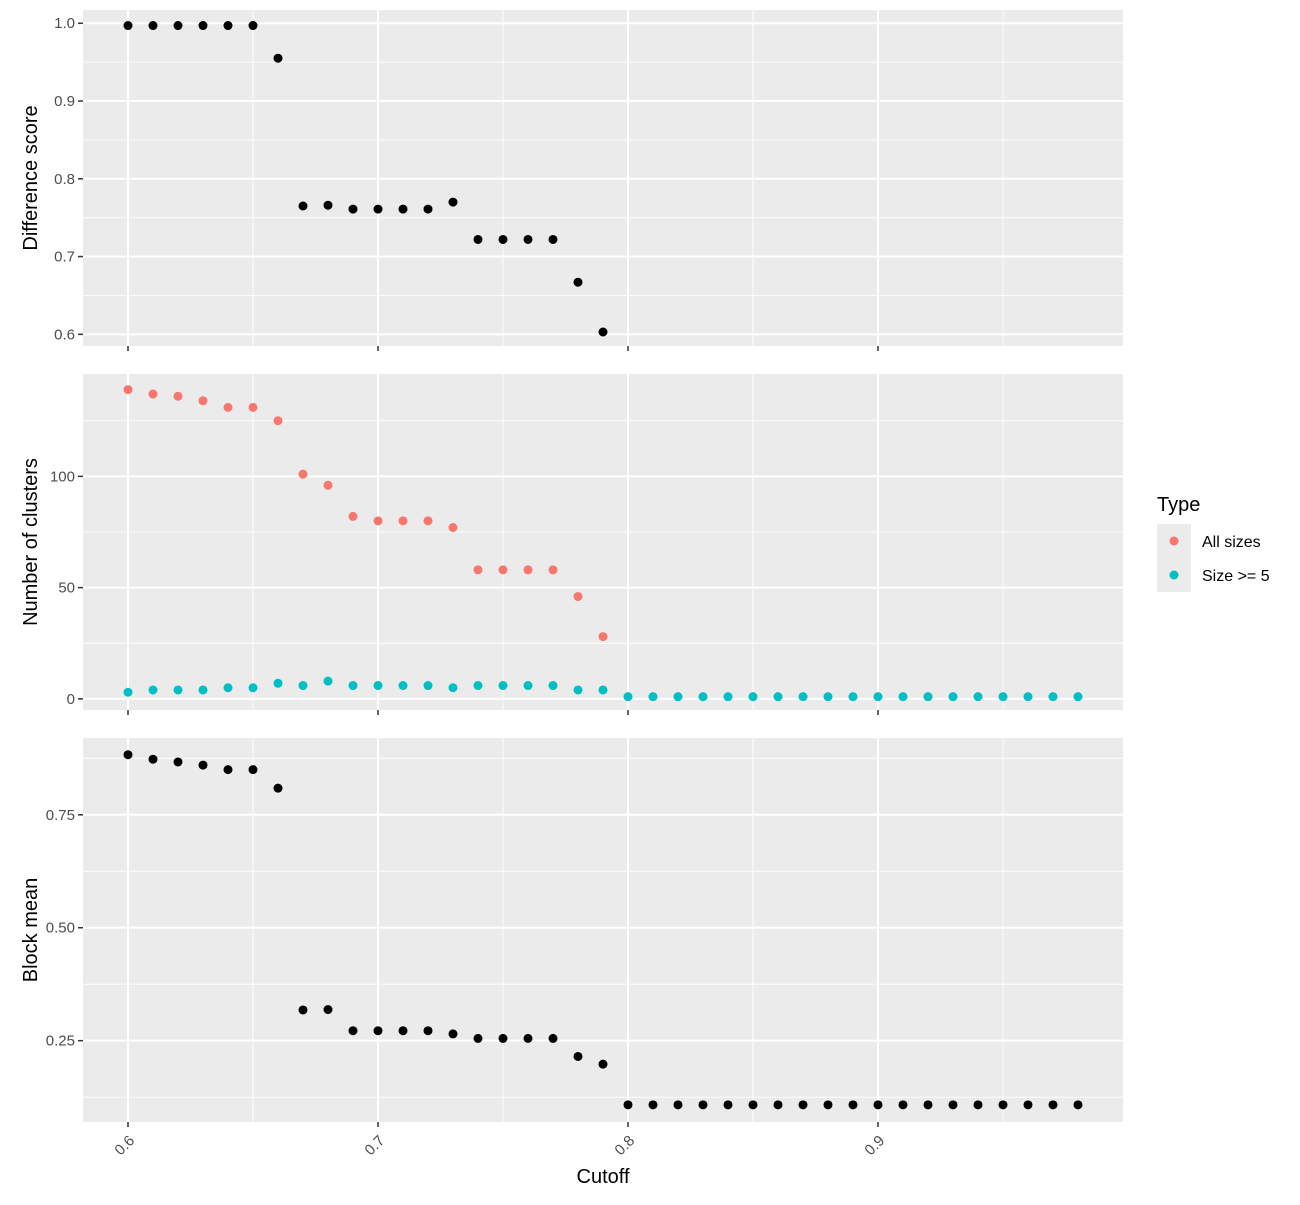 Image resolution: width=1300 pixels, height=1205 pixels. Describe the element at coordinates (71, 699) in the screenshot. I see `y-tick-label: 0` at that location.